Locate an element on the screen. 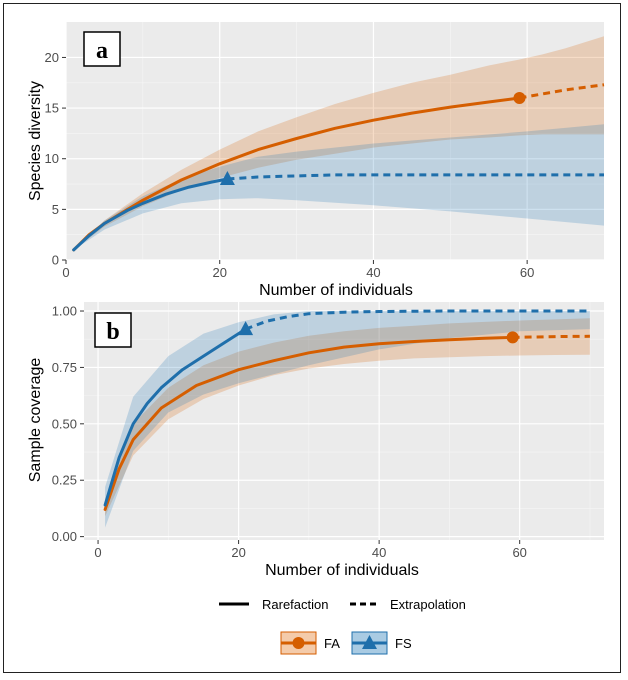 The height and width of the screenshot is (680, 628). legend-fa-key-marker is located at coordinates (298, 643).